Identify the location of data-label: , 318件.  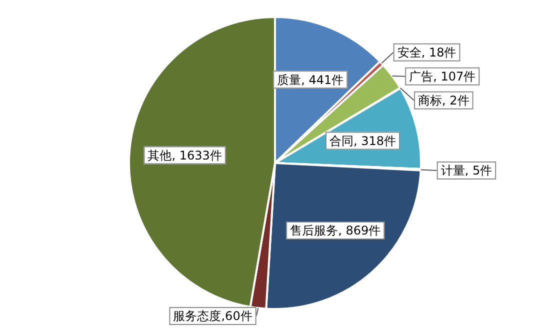
(374, 141).